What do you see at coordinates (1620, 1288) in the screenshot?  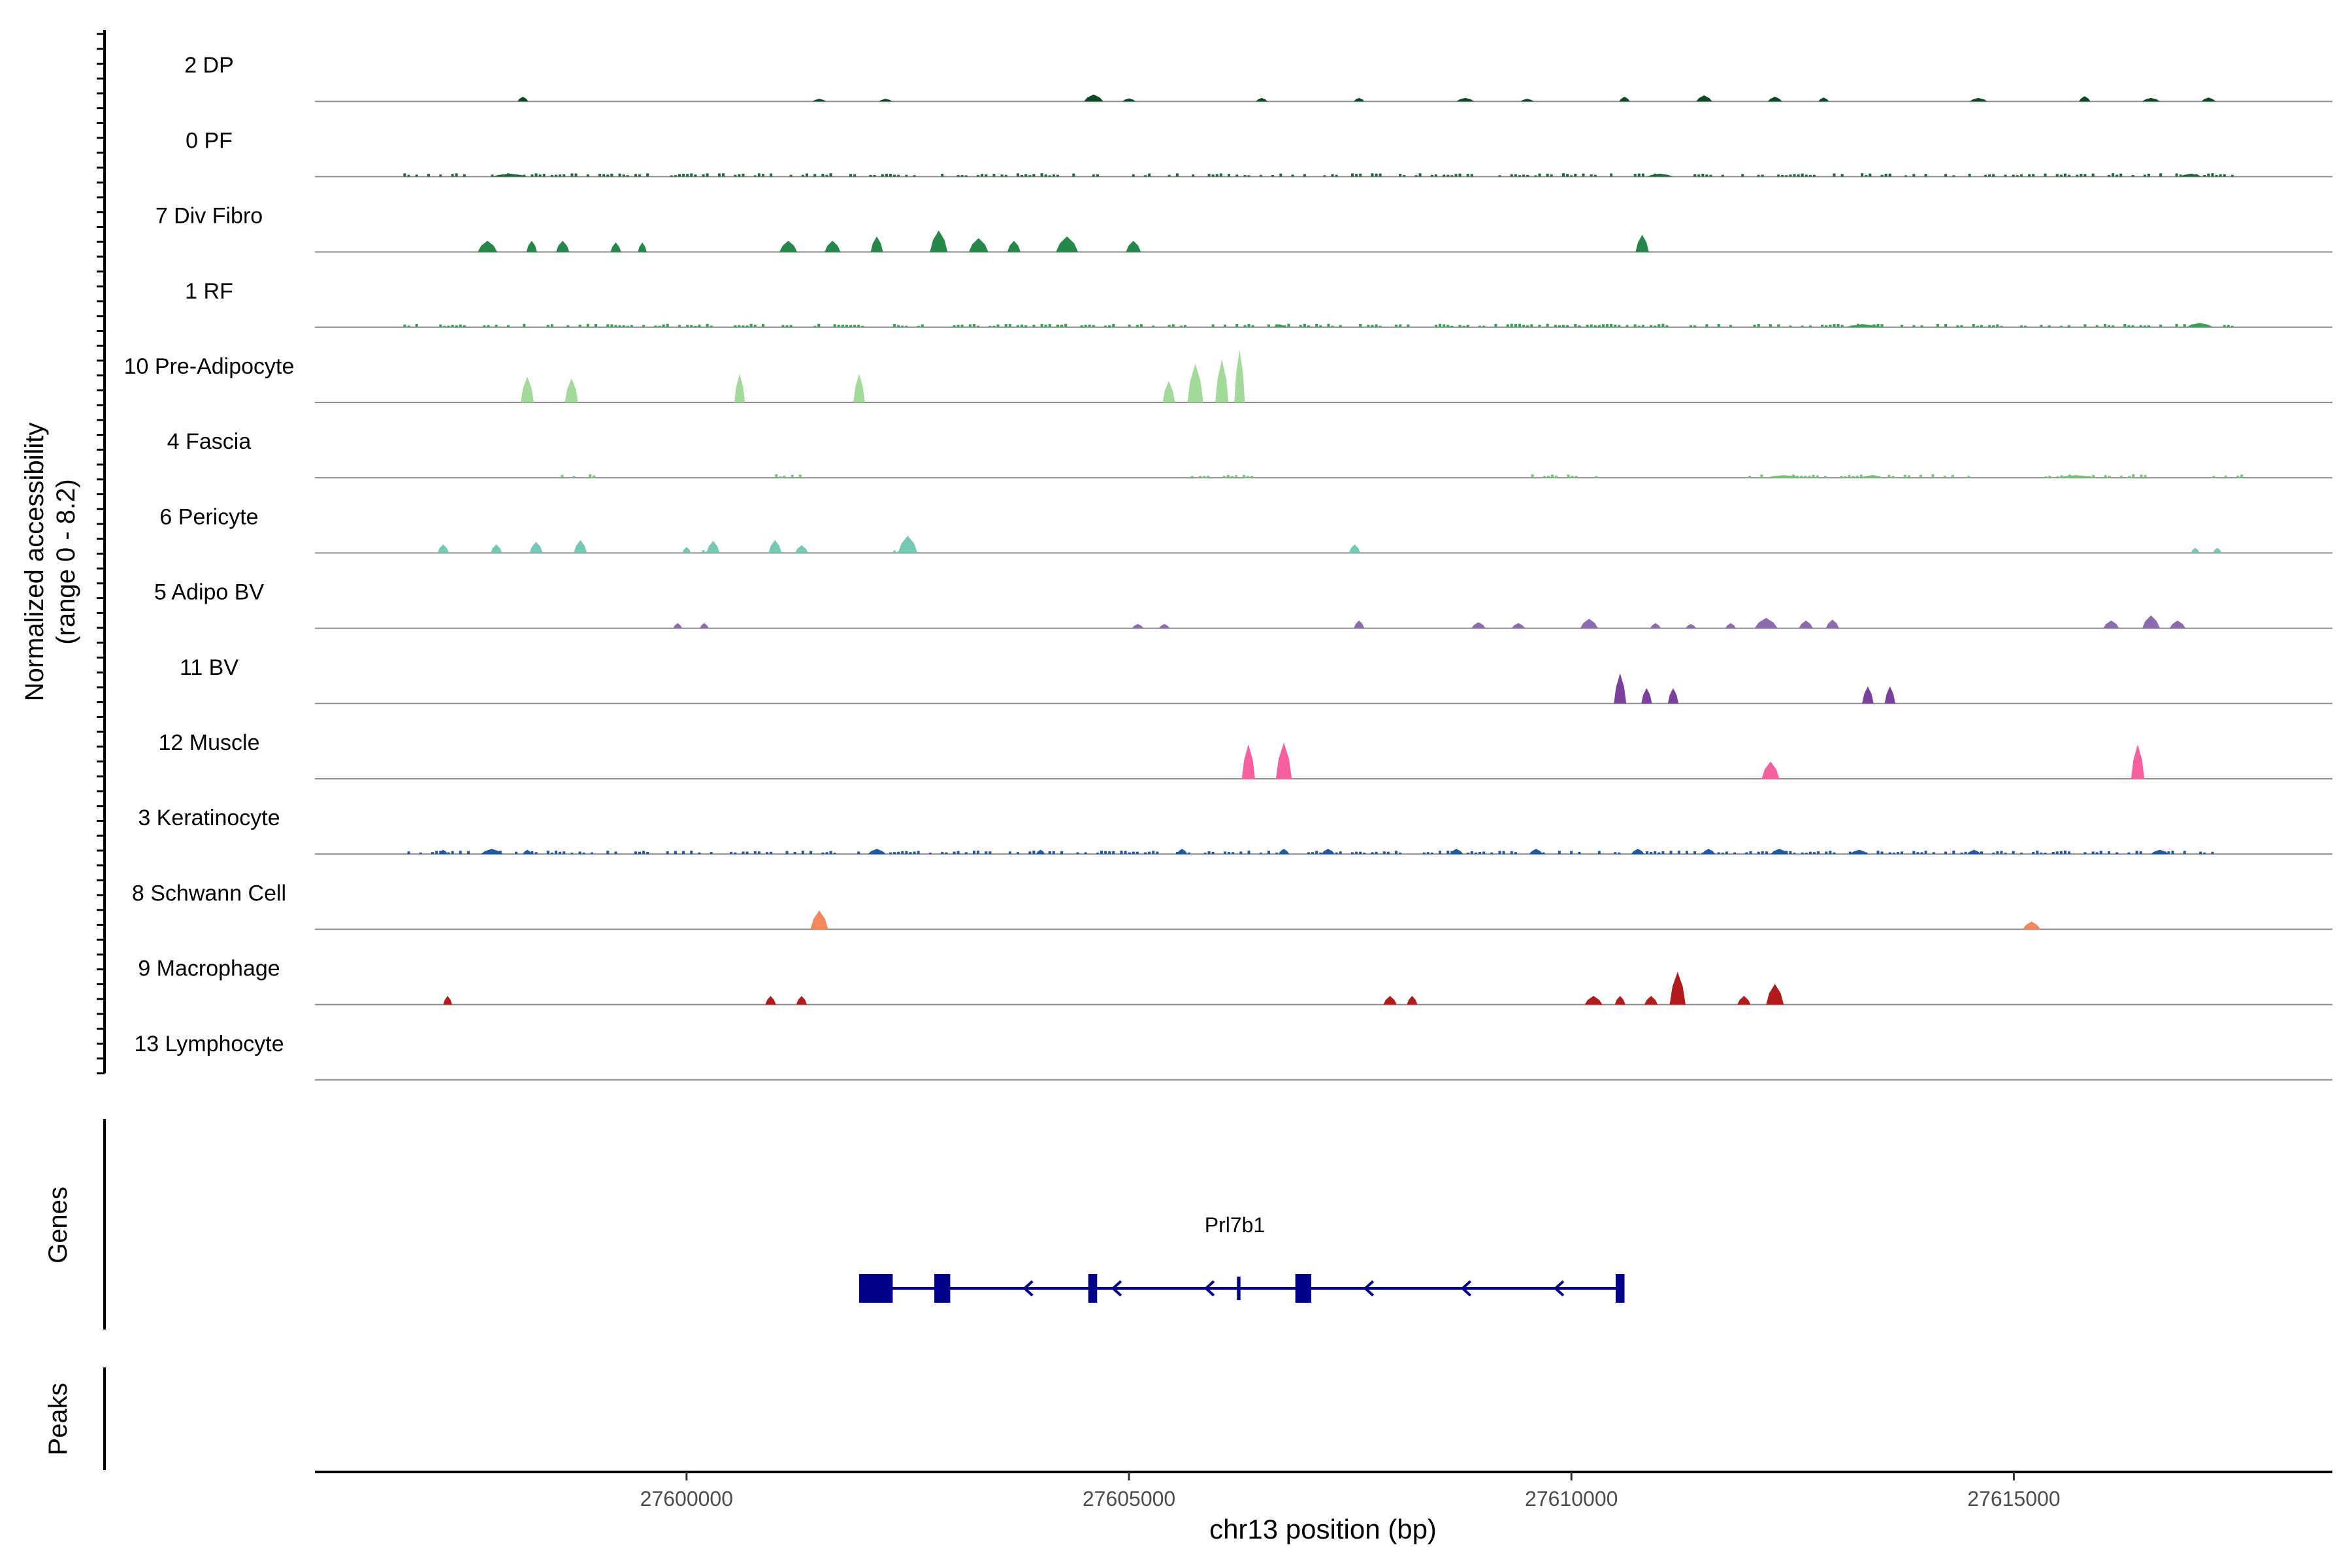 I see `gene-exon` at bounding box center [1620, 1288].